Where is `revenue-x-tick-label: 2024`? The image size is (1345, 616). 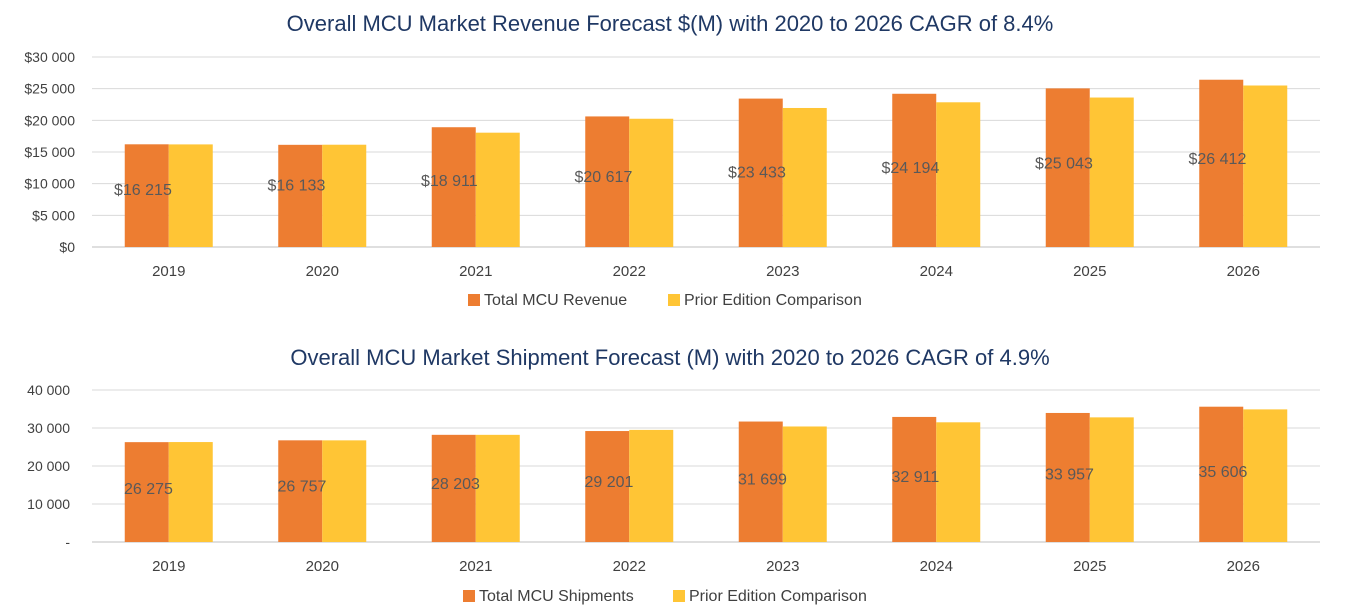 revenue-x-tick-label: 2024 is located at coordinates (936, 271).